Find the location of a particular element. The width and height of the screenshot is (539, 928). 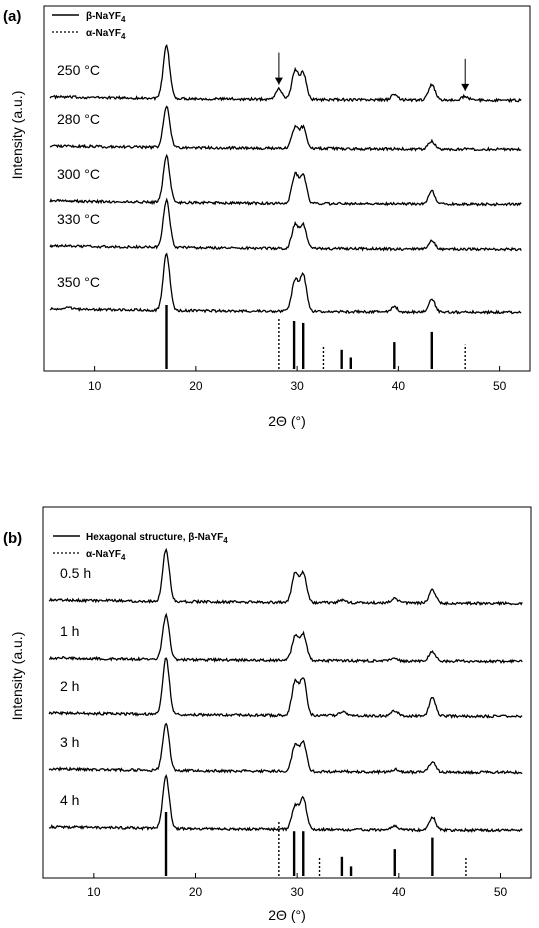

y-axis-label-a: Intensity (a.u.) is located at coordinates (17, 135).